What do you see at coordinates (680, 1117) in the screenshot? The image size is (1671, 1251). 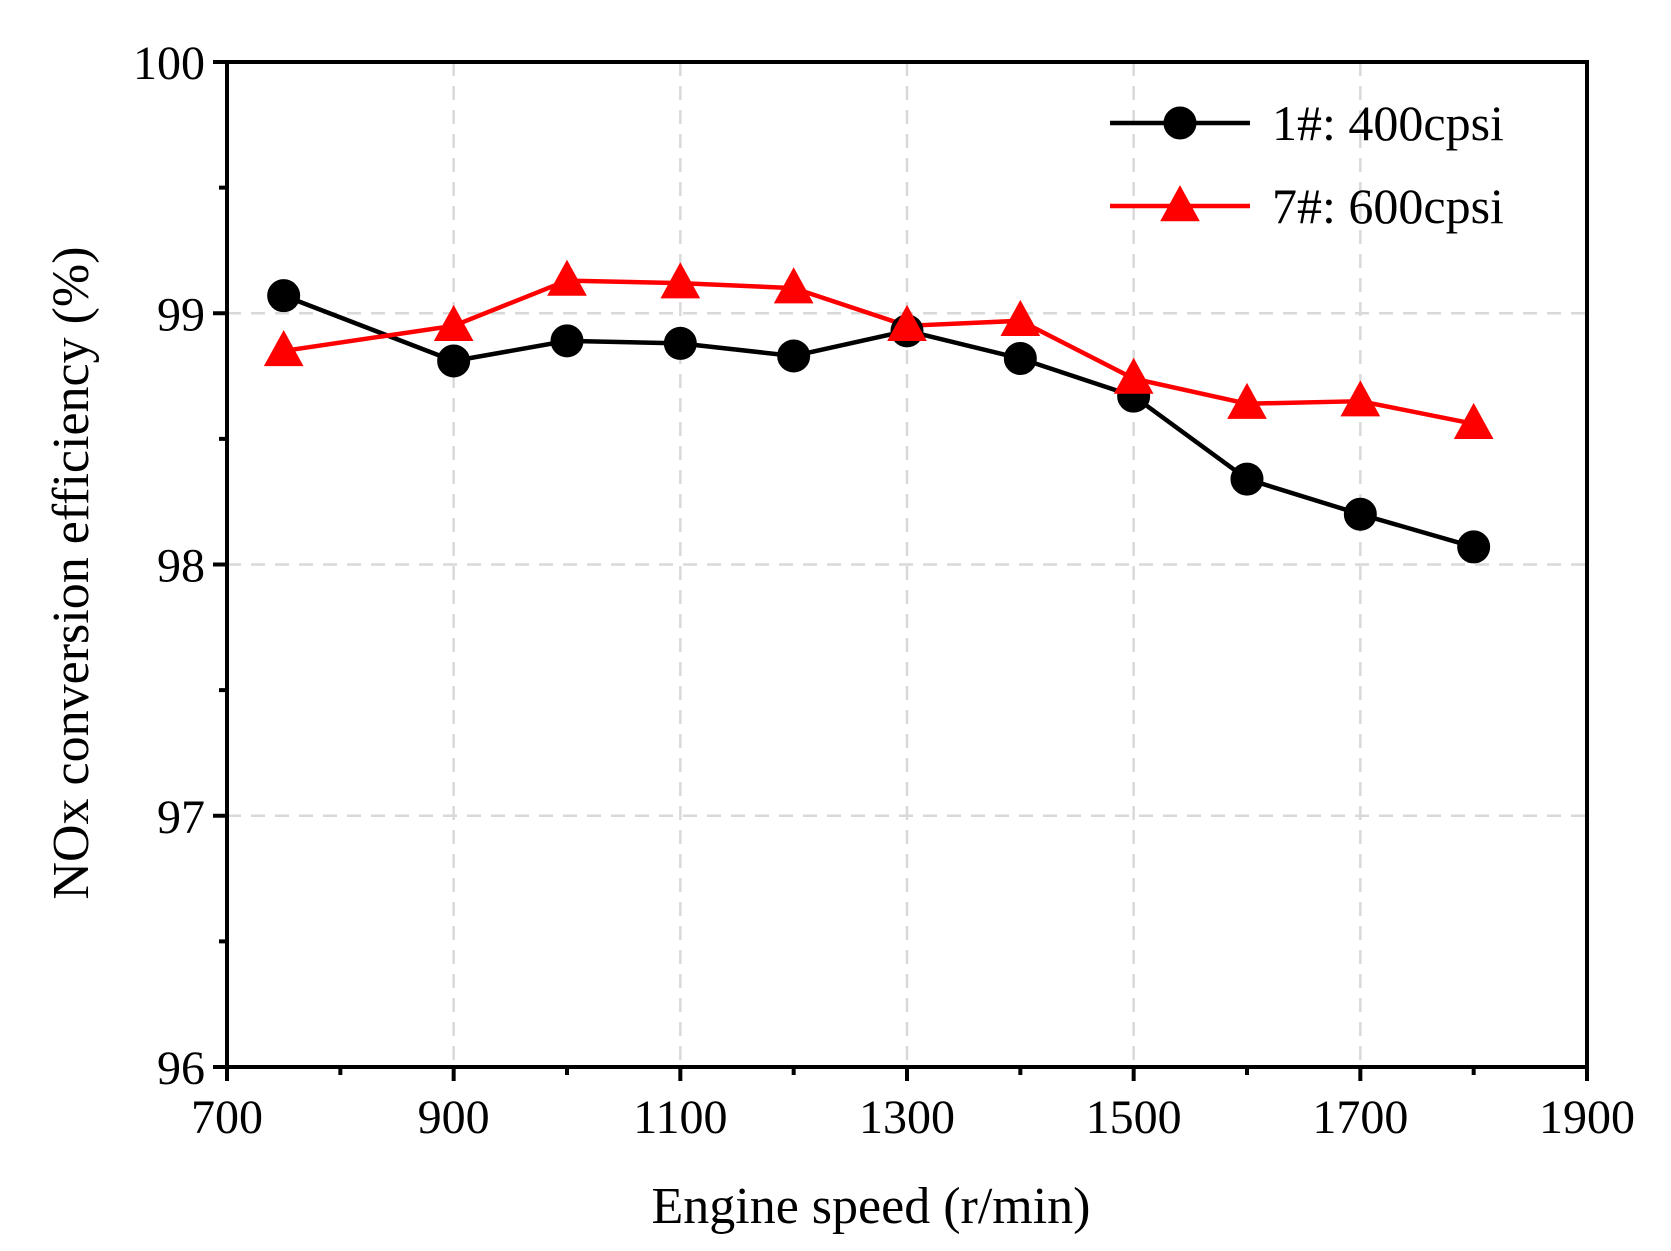 I see `x-tick-label: 1100` at bounding box center [680, 1117].